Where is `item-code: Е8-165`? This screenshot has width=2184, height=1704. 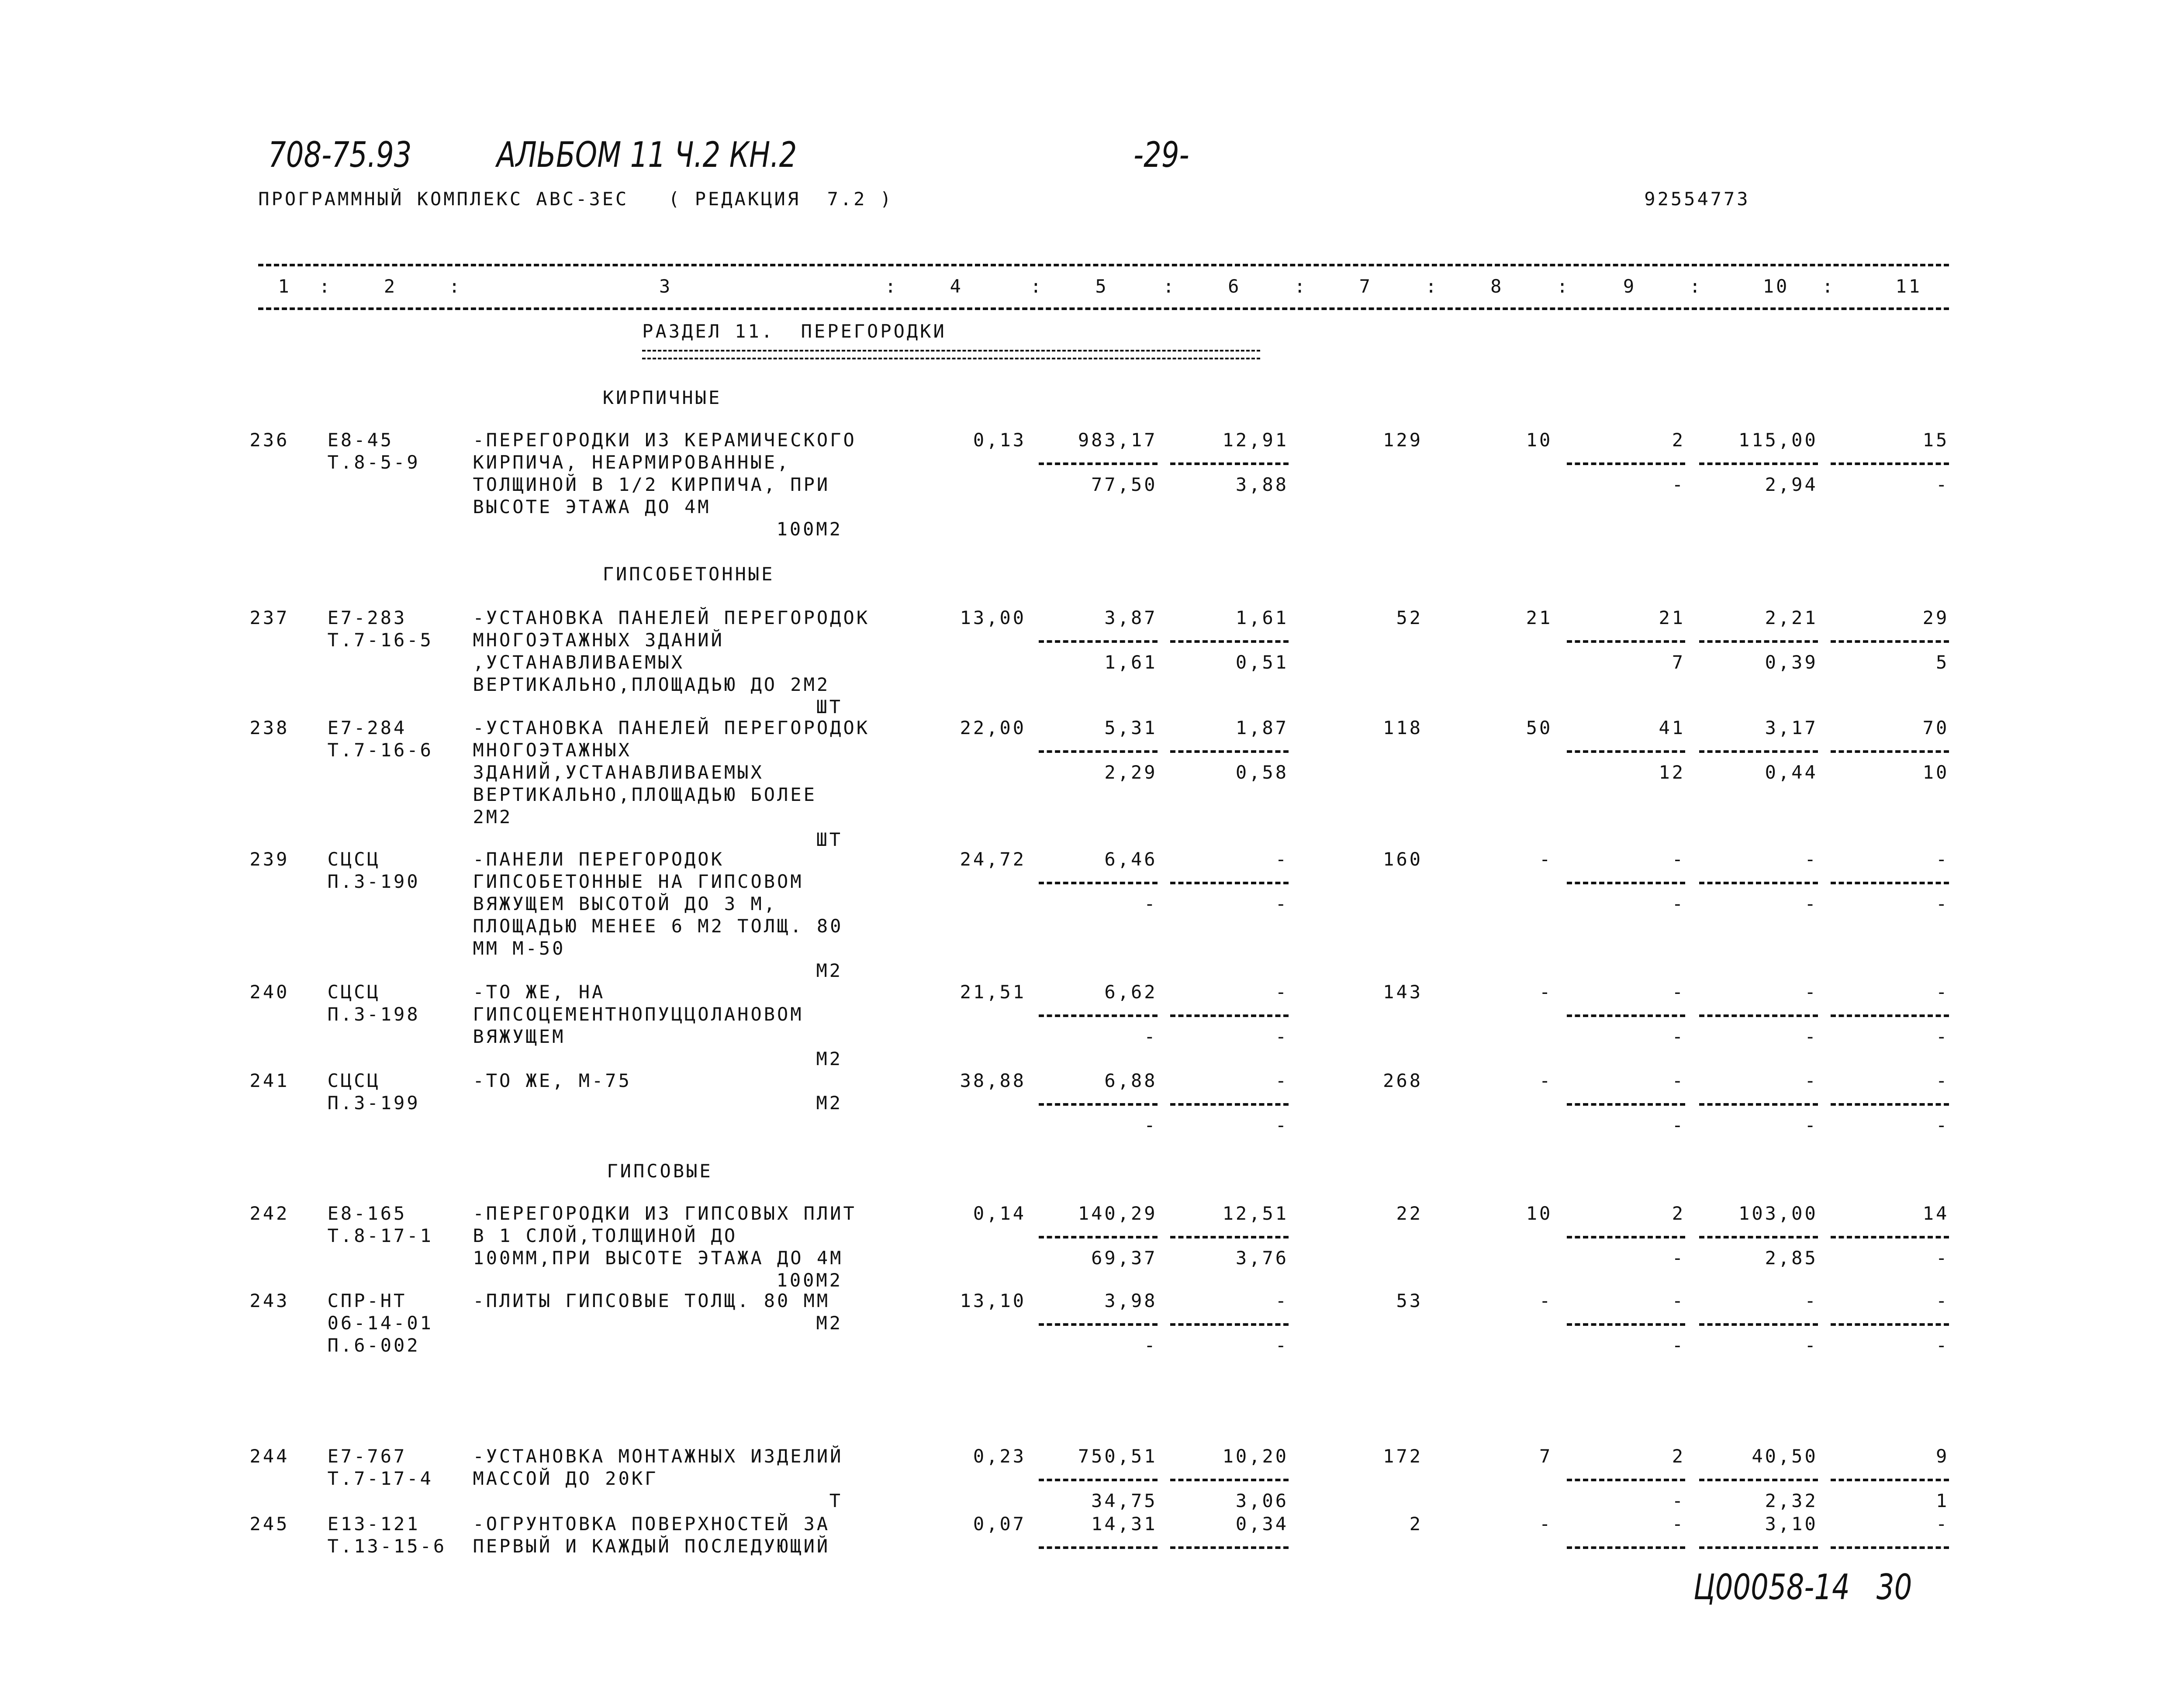
item-code: Е8-165 is located at coordinates (367, 1213).